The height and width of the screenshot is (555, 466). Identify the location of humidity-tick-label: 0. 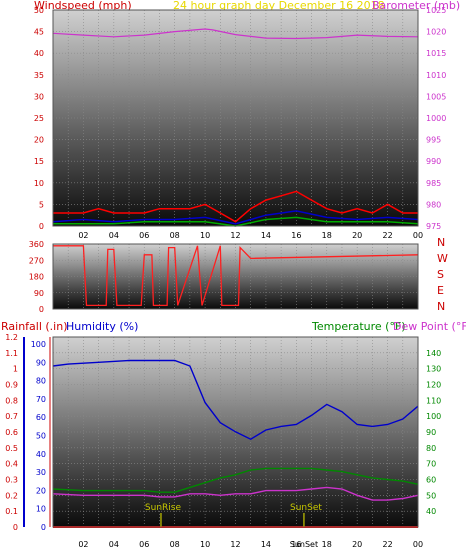
(43, 527).